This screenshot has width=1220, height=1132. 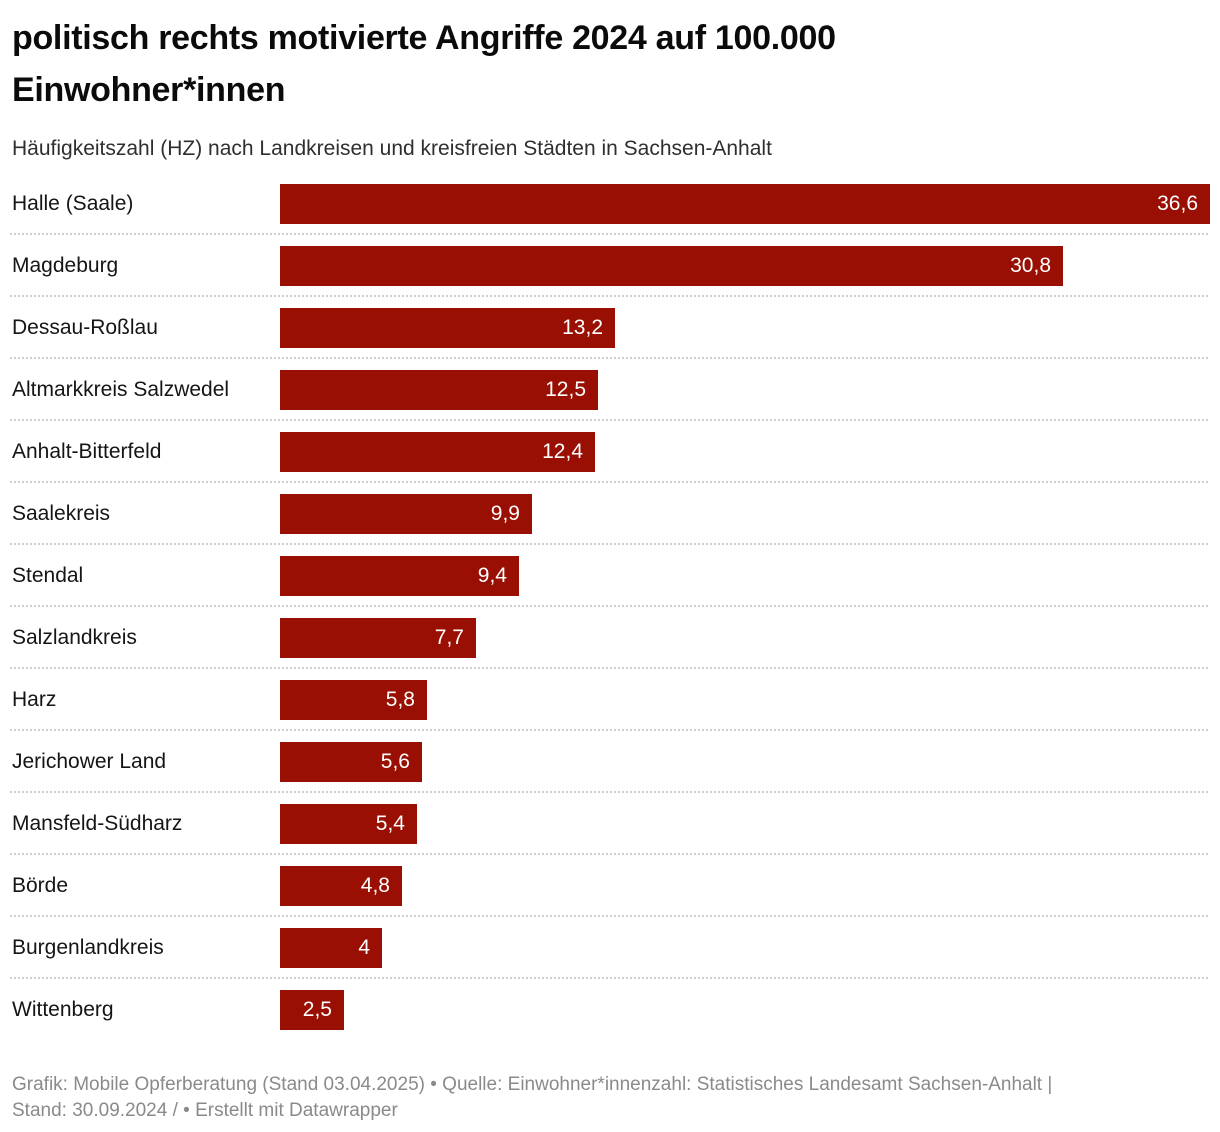 I want to click on value-label: 2,5, so click(x=317, y=1009).